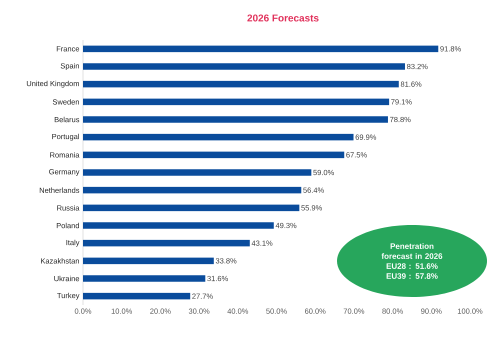 This screenshot has height=337, width=503. Describe the element at coordinates (283, 18) in the screenshot. I see `chart-title: 2026 Forecasts` at that location.